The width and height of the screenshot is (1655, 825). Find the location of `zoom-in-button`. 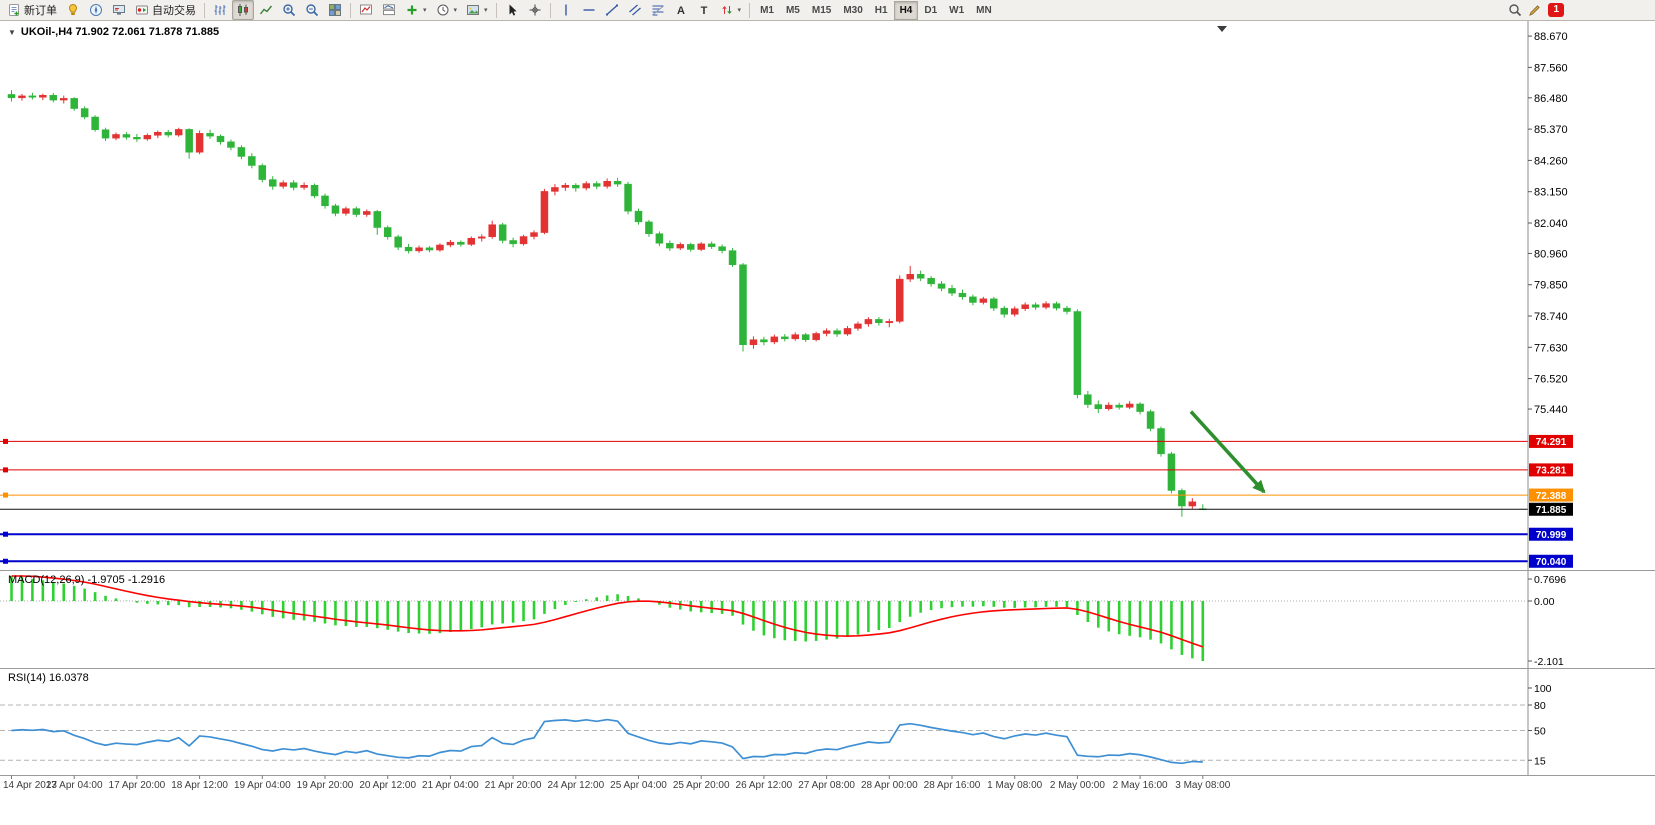

zoom-in-button is located at coordinates (289, 10).